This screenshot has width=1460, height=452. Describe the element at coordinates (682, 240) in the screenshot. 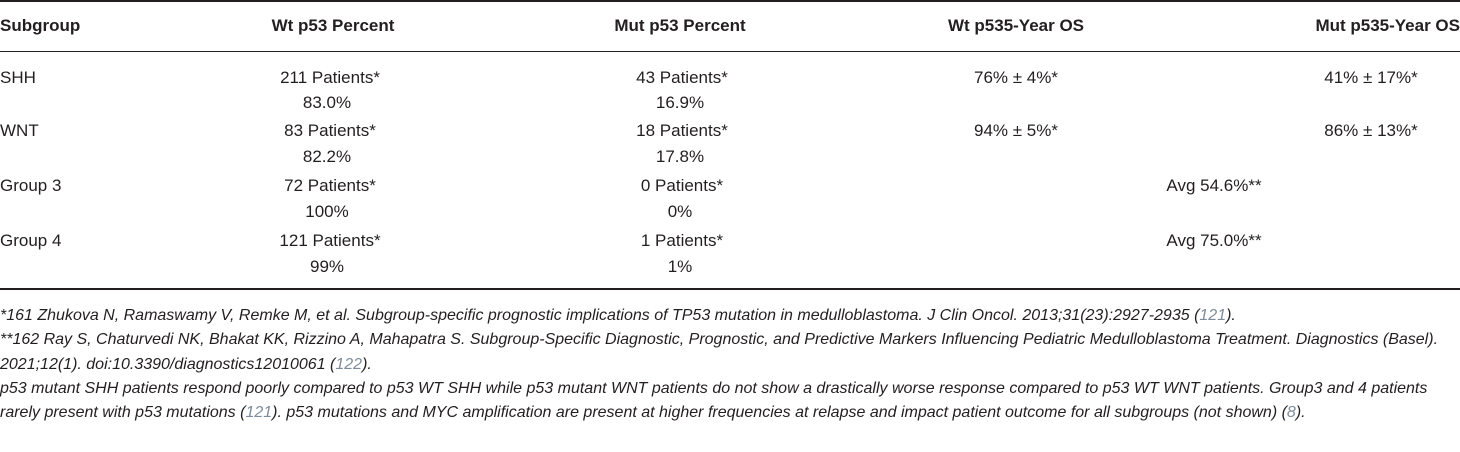

I see `mut-count: 1 Patients*` at that location.